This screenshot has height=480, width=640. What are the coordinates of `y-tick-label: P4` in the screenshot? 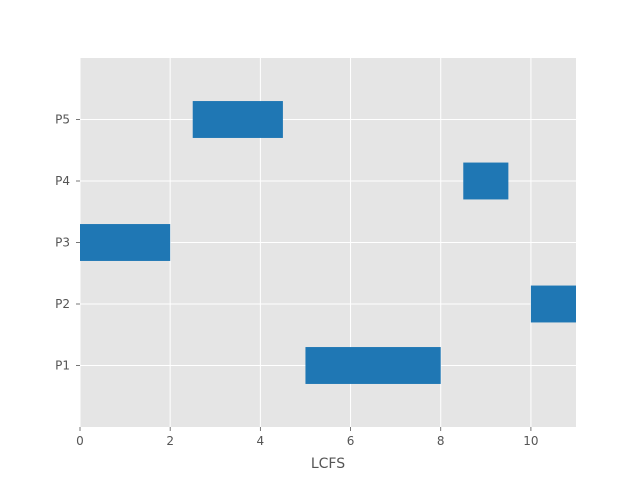 It's located at (62, 181).